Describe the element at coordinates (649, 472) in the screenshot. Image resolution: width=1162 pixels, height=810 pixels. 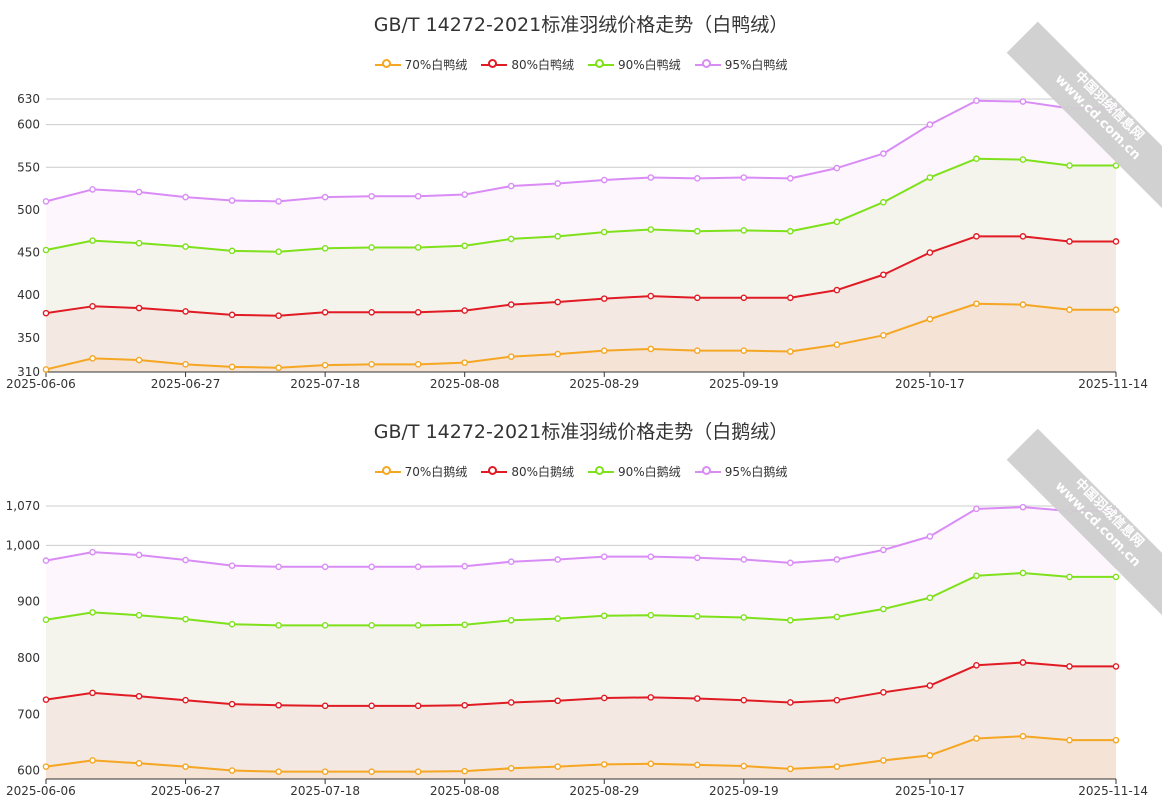
I see `legend-label: 90%白鹅绒` at that location.